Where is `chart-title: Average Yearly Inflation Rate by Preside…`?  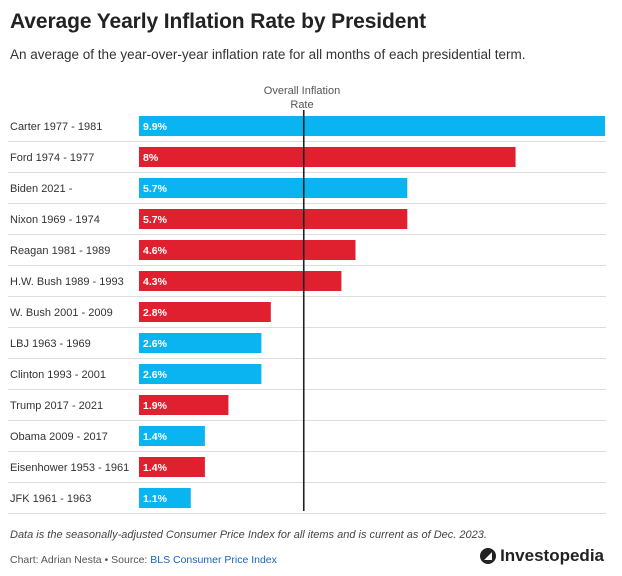
chart-title: Average Yearly Inflation Rate by Preside… is located at coordinates (218, 21).